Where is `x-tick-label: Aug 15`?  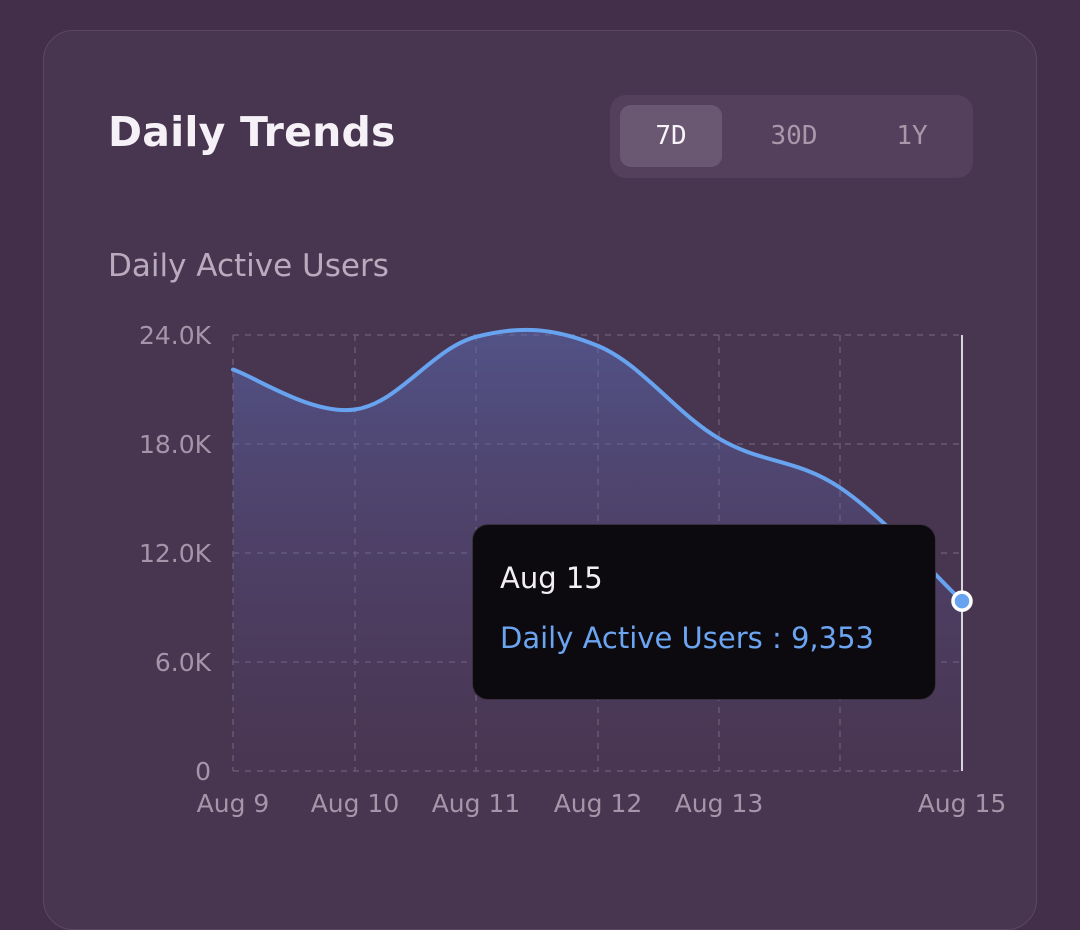 x-tick-label: Aug 15 is located at coordinates (962, 803).